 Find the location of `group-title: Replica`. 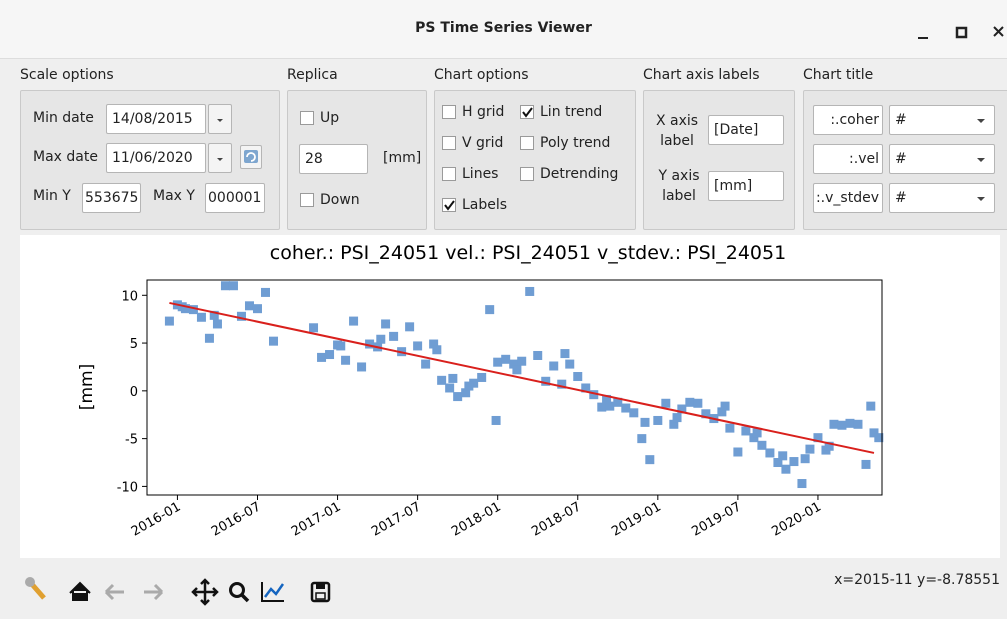

group-title: Replica is located at coordinates (312, 75).